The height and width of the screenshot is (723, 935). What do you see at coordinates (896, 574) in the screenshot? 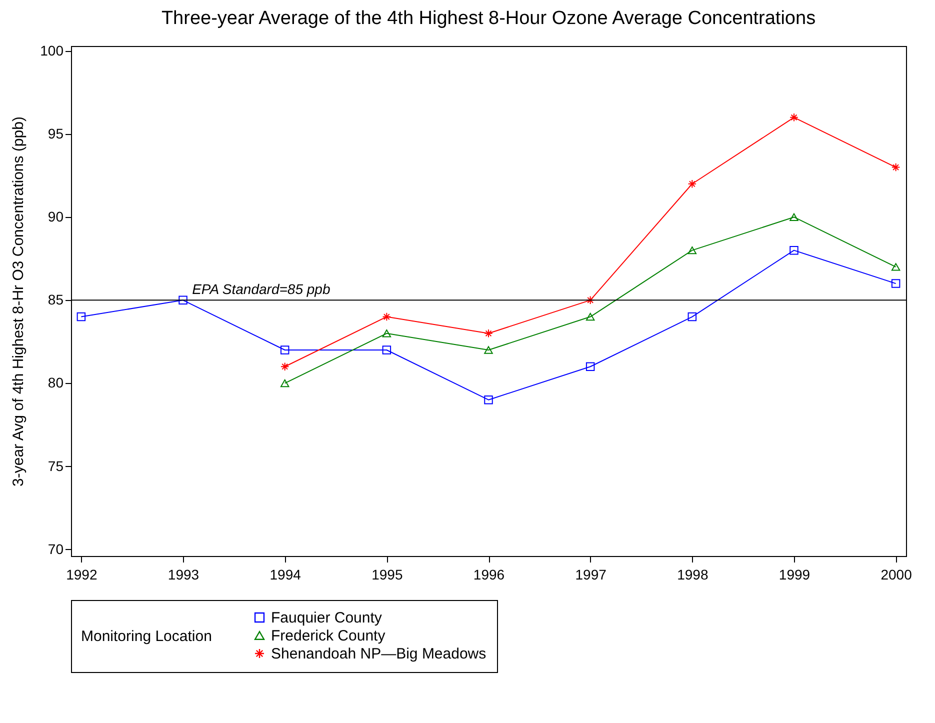
I see `x-tick-label: 2000` at bounding box center [896, 574].